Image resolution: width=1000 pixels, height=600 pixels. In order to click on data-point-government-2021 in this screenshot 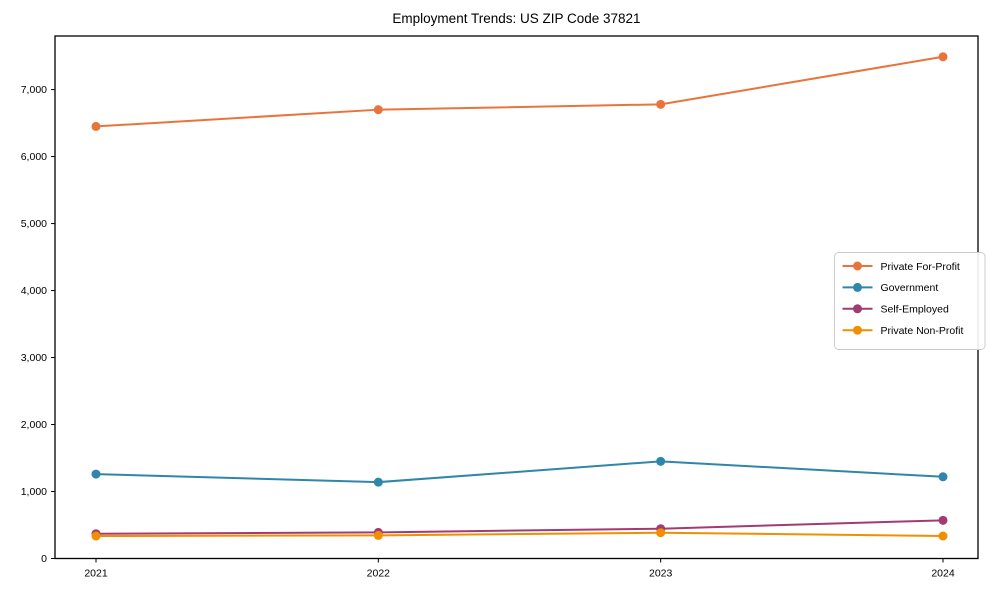, I will do `click(96, 474)`.